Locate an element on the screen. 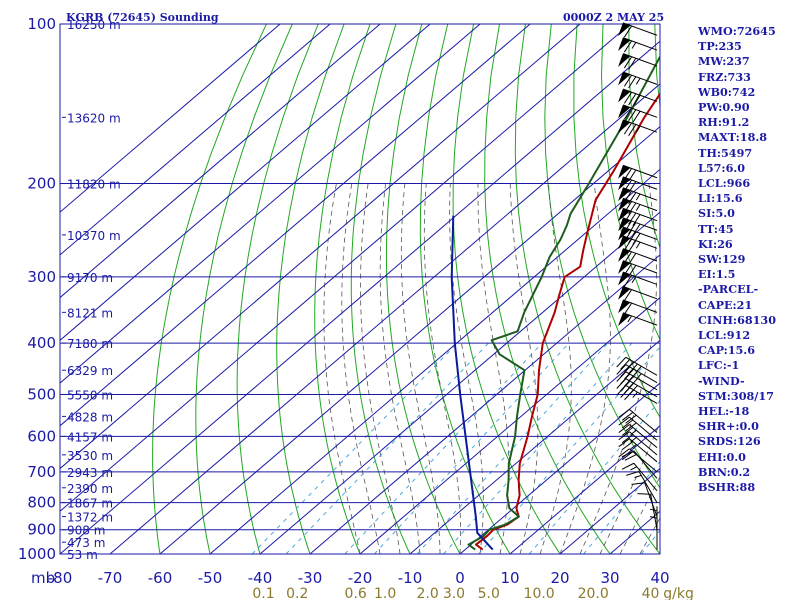  pressure-tick-label: 500 is located at coordinates (41, 394).